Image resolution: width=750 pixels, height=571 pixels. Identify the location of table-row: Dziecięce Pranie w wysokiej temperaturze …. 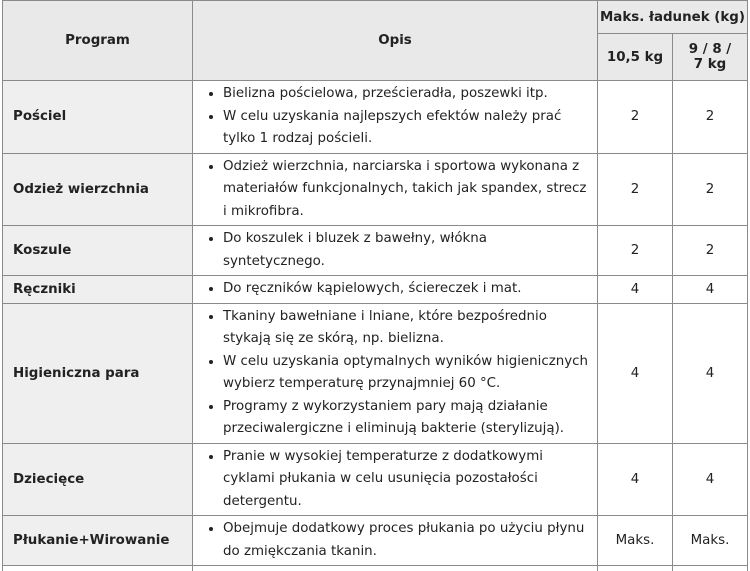
(375, 479).